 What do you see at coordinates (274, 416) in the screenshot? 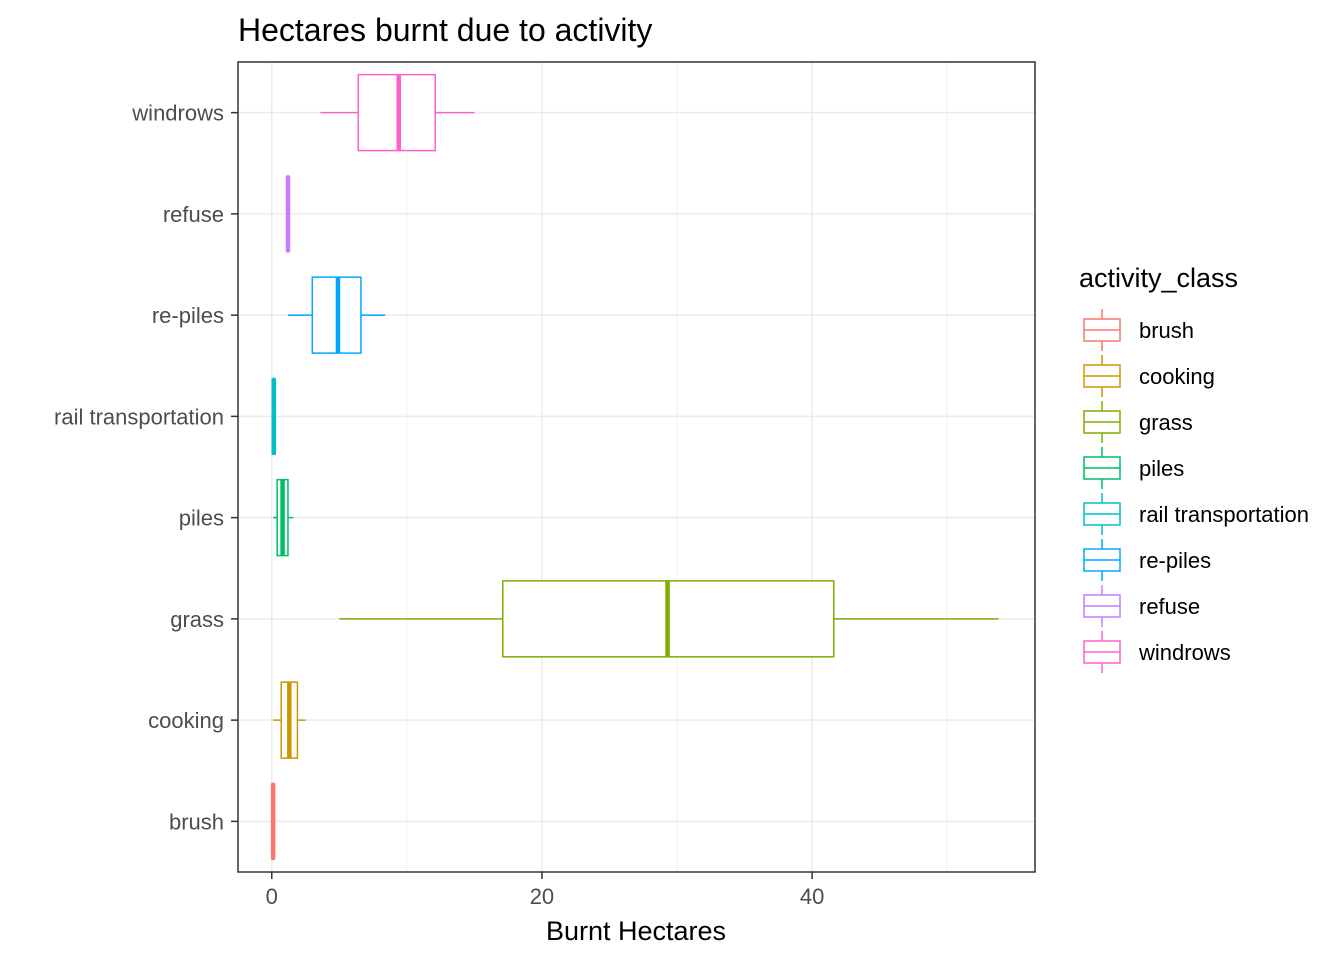
I see `box-rail-transportation` at bounding box center [274, 416].